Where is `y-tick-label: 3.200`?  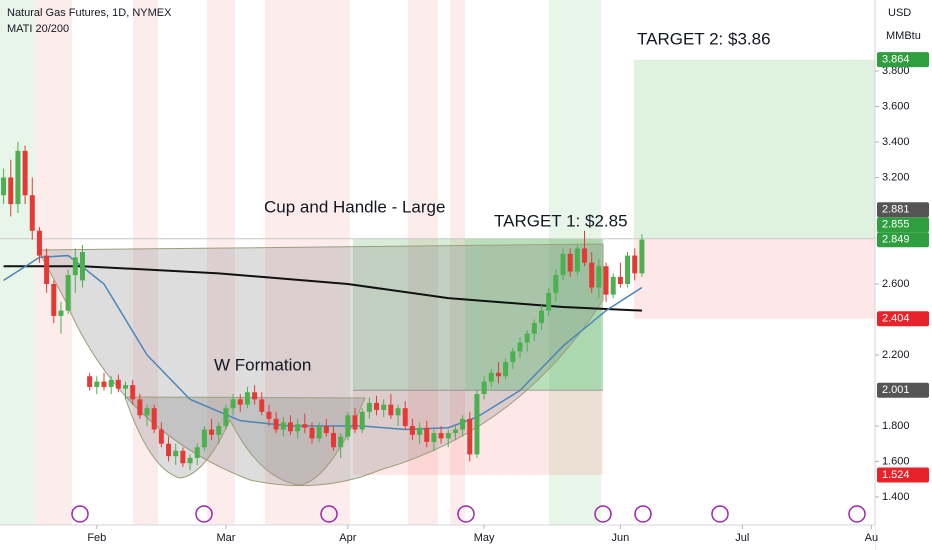 y-tick-label: 3.200 is located at coordinates (896, 177).